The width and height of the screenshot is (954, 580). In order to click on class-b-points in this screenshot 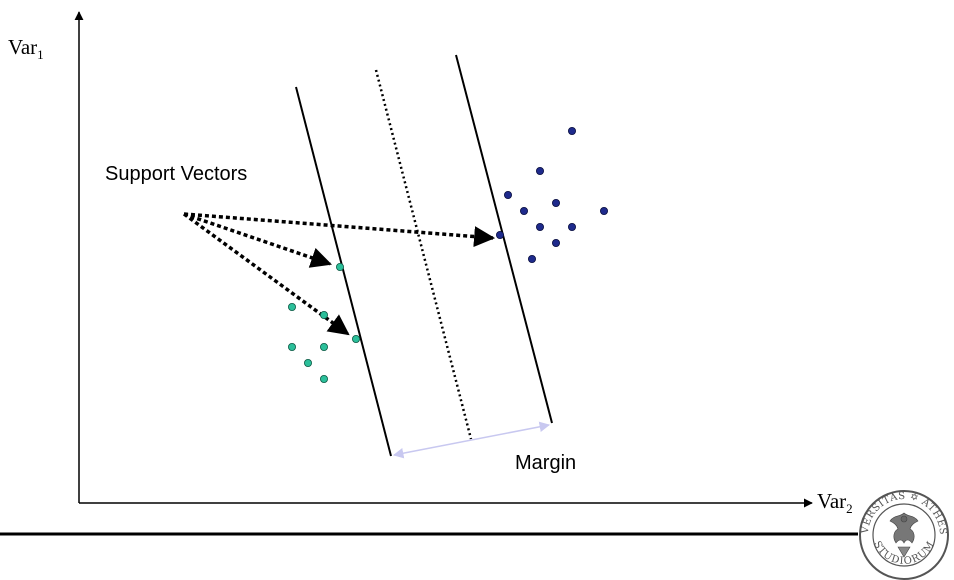, I will do `click(323, 322)`.